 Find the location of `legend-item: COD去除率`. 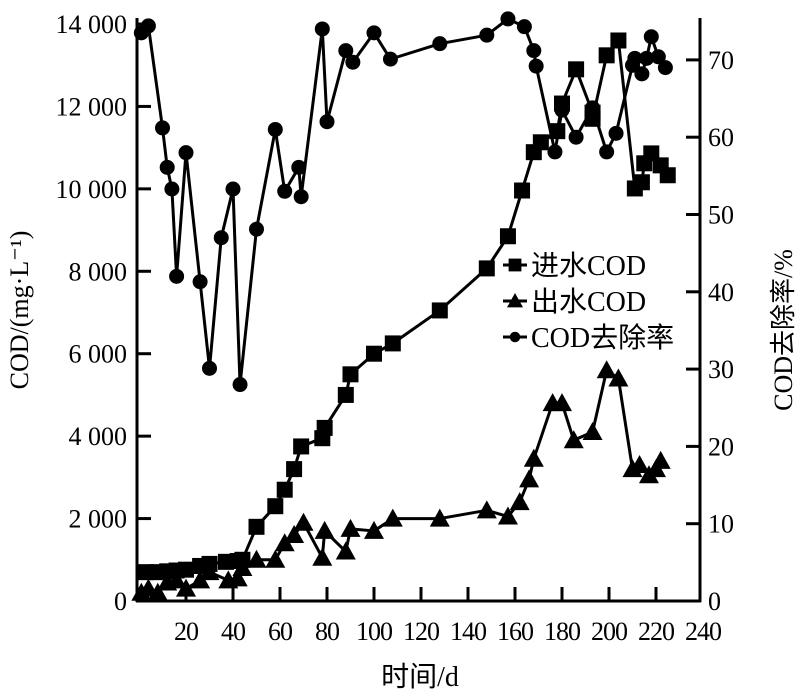

legend-item: COD去除率 is located at coordinates (588, 338).